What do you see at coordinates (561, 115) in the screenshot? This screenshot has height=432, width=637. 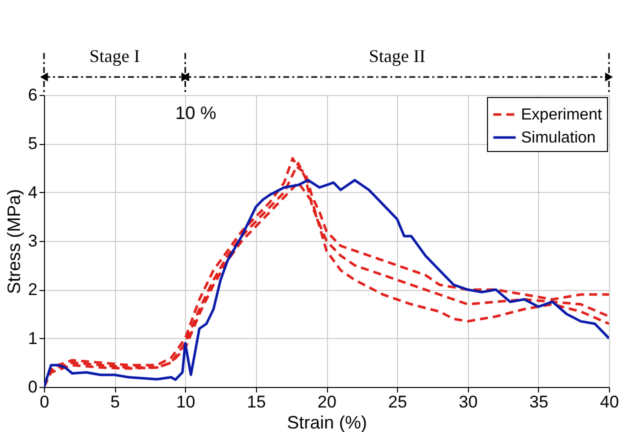 I see `legend-label: Experiment` at bounding box center [561, 115].